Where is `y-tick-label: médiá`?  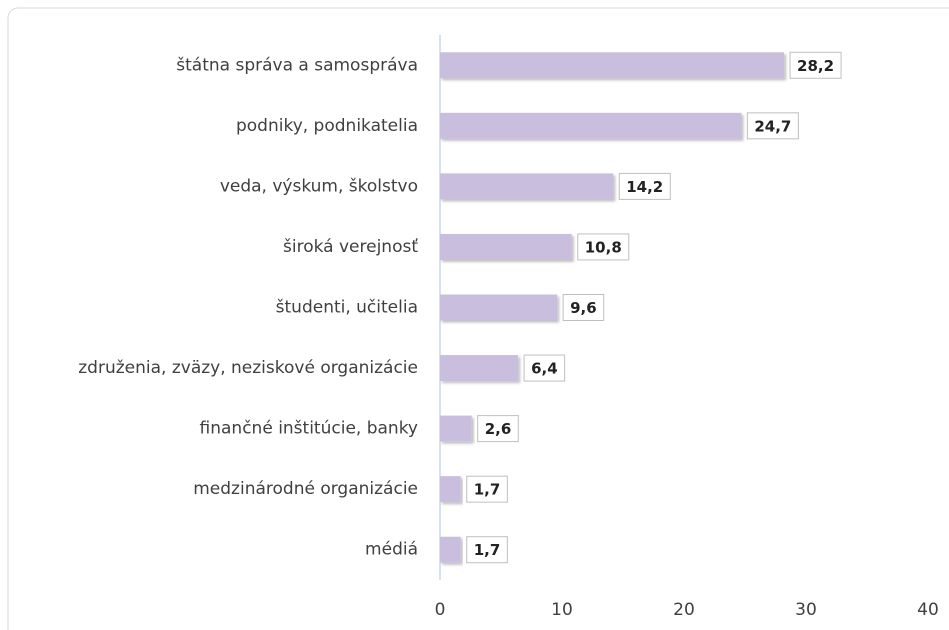 y-tick-label: médiá is located at coordinates (391, 550).